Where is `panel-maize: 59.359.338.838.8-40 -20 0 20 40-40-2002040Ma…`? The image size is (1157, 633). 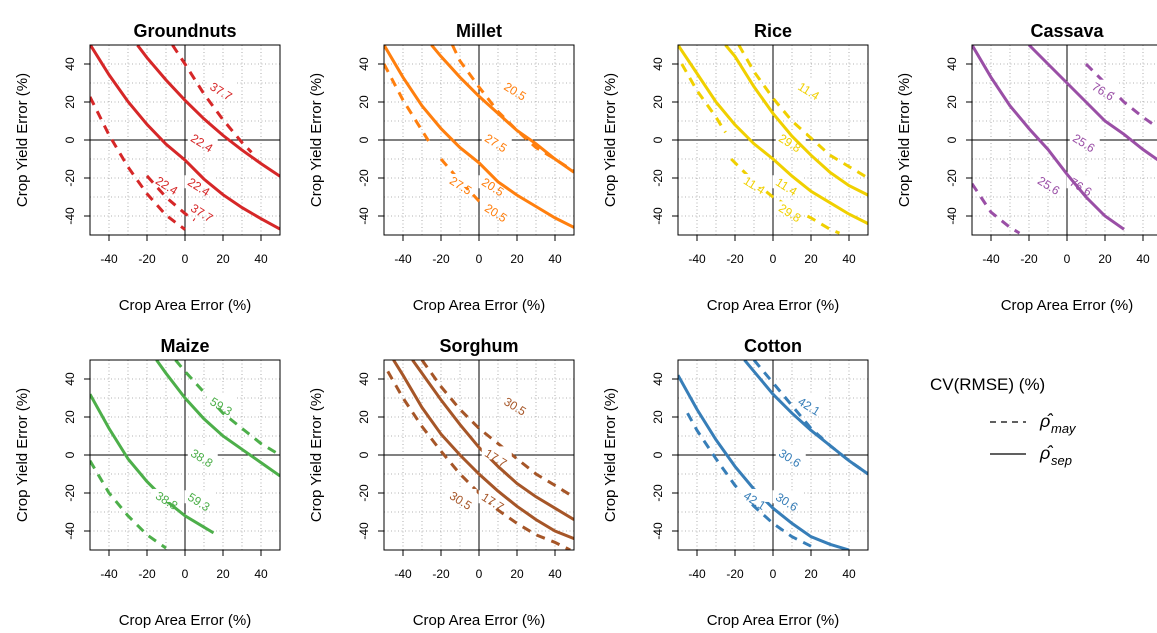
panel-maize: 59.359.338.838.8-40 -20 0 20 40-40-2002040Ma… is located at coordinates (147, 482).